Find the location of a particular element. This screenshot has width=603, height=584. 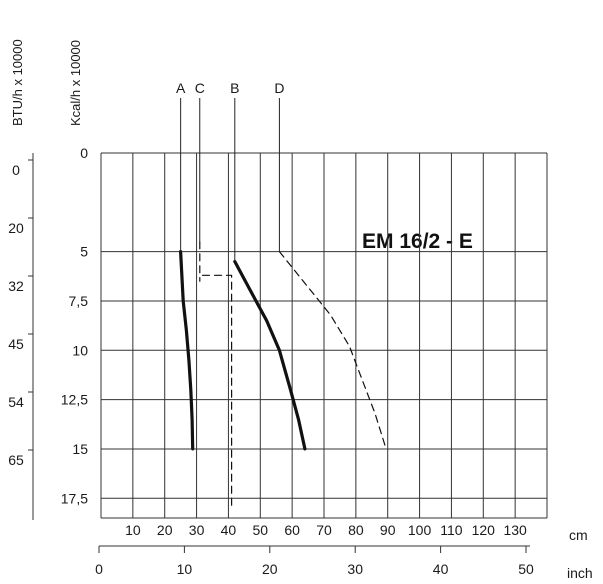

btu-tick-label: 20 is located at coordinates (16, 228).